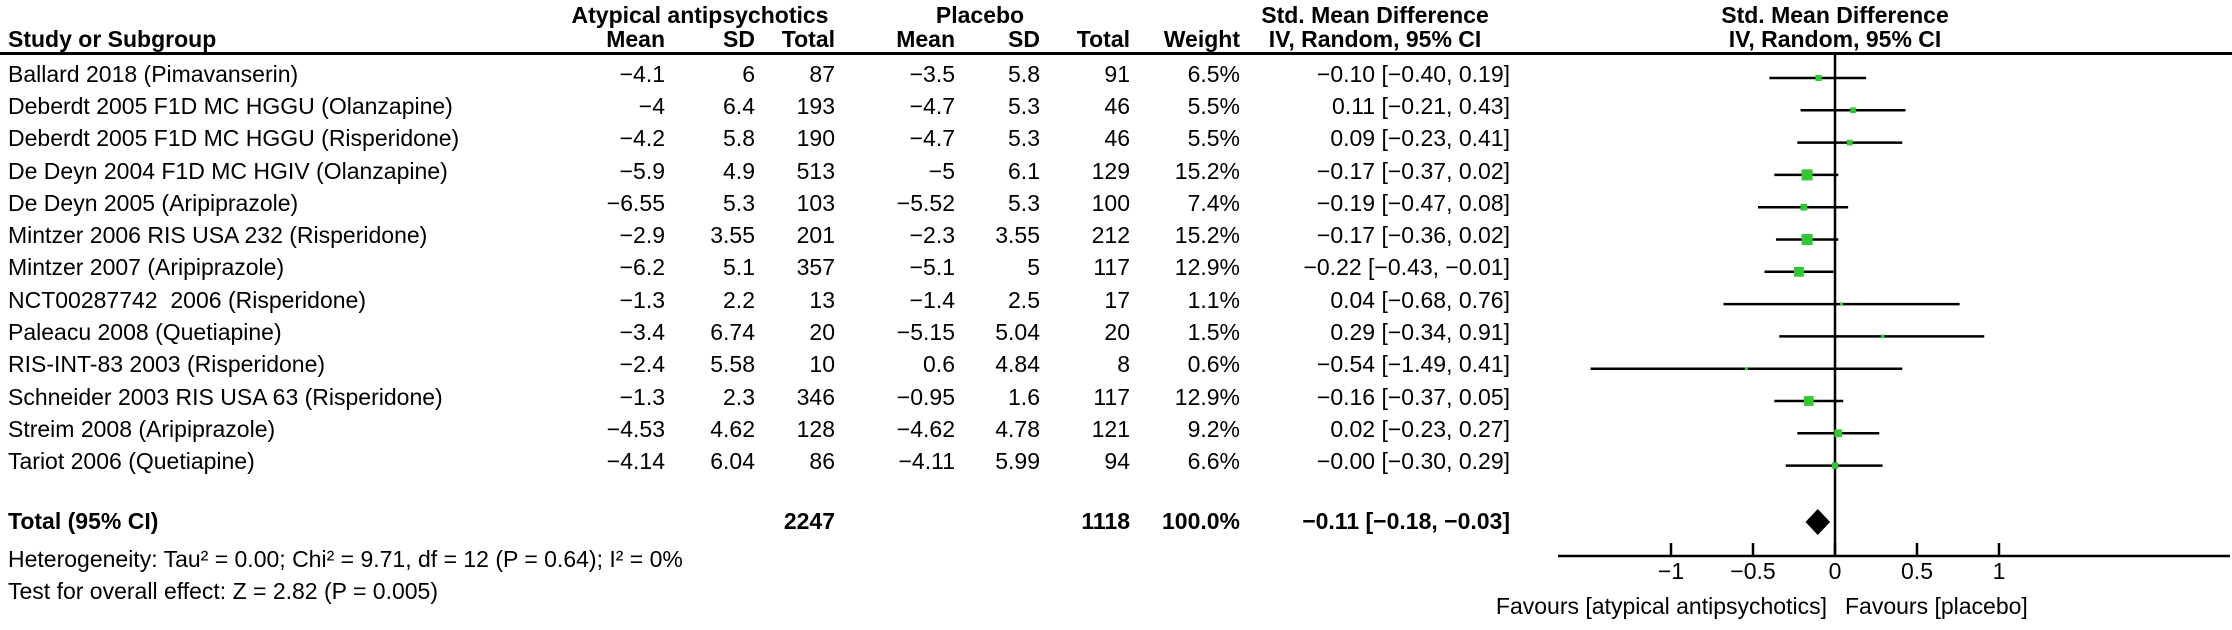 The image size is (2232, 630). I want to click on placebo-sd-value: 3.55, so click(1017, 235).